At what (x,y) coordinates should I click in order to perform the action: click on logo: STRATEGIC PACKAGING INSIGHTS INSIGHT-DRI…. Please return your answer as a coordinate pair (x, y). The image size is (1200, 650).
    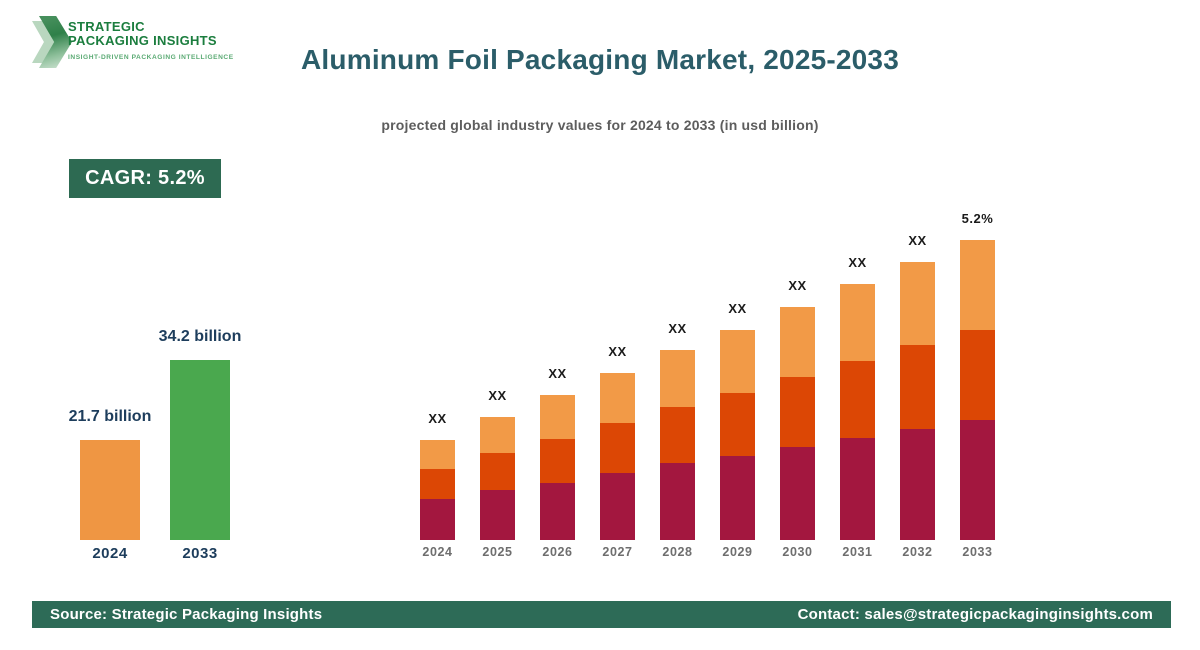
    Looking at the image, I should click on (162, 45).